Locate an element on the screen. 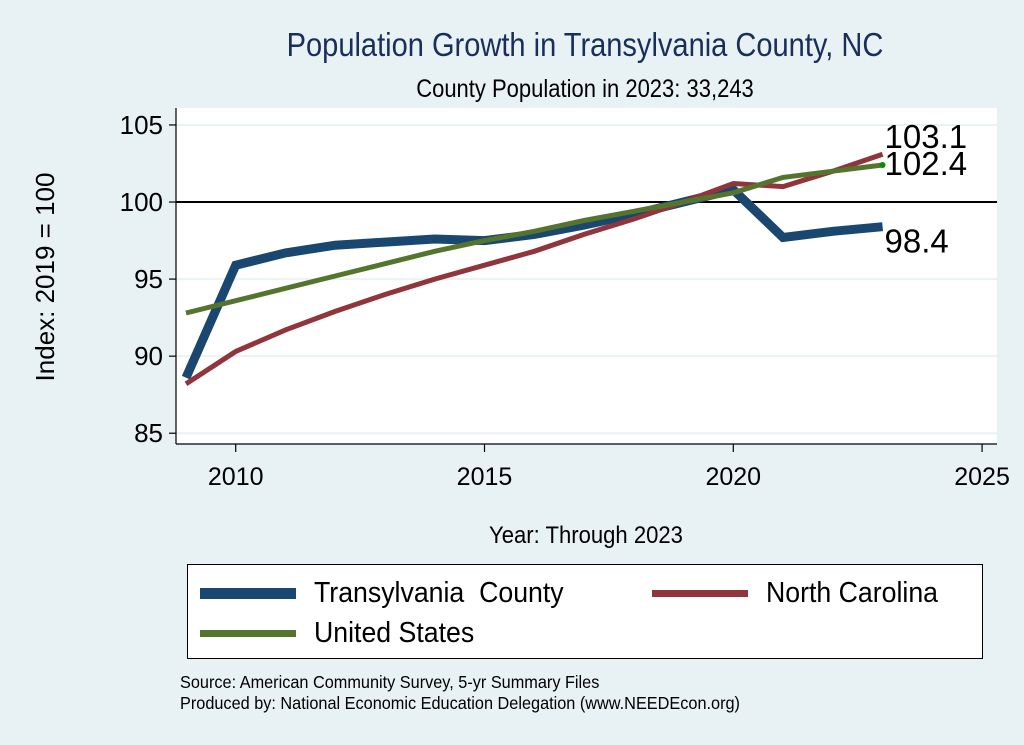 The image size is (1024, 745). legend-label: North Carolina is located at coordinates (852, 593).